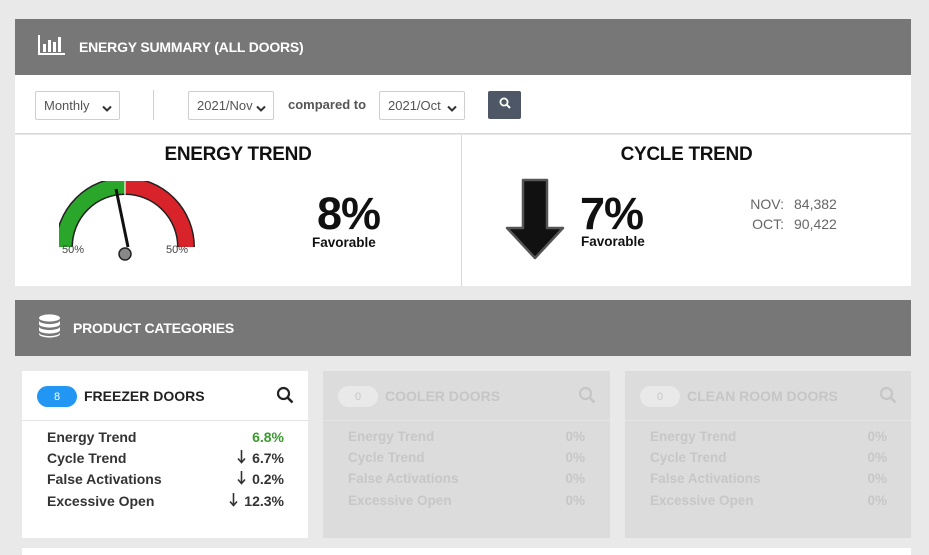 Image resolution: width=929 pixels, height=555 pixels. What do you see at coordinates (767, 204) in the screenshot?
I see `nov-label: NOV:` at bounding box center [767, 204].